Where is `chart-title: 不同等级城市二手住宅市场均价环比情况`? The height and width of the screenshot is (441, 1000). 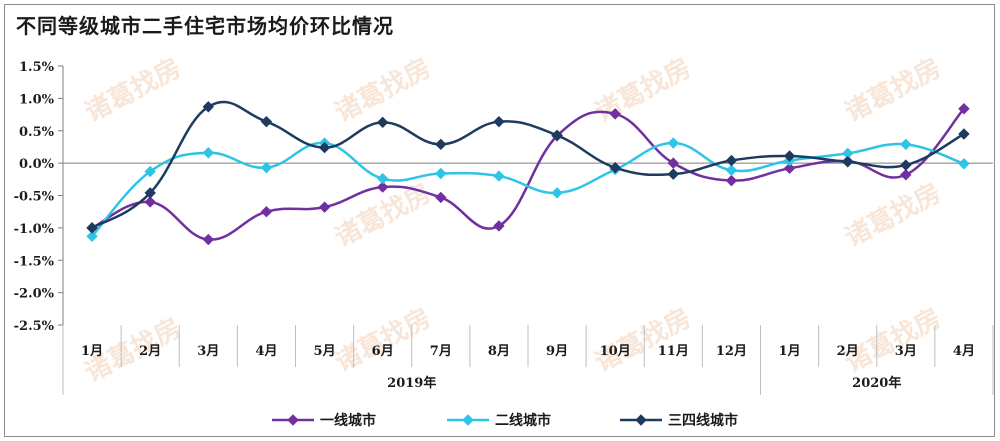 chart-title: 不同等级城市二手住宅市场均价环比情况 is located at coordinates (205, 26).